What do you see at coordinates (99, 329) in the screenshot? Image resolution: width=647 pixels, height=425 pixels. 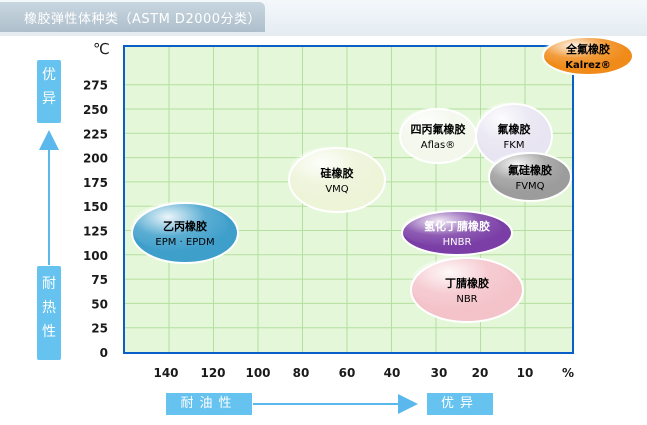 I see `y-tick-label: 25` at bounding box center [99, 329].